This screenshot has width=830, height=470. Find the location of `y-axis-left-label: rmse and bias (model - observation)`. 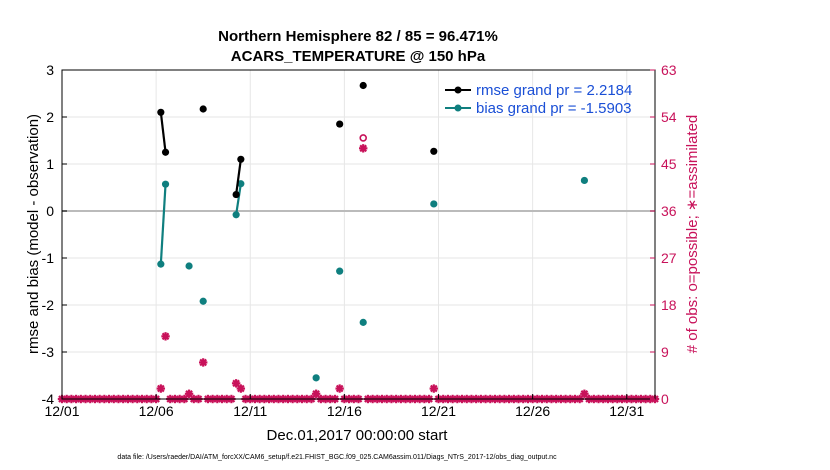

y-axis-left-label: rmse and bias (model - observation) is located at coordinates (33, 234).